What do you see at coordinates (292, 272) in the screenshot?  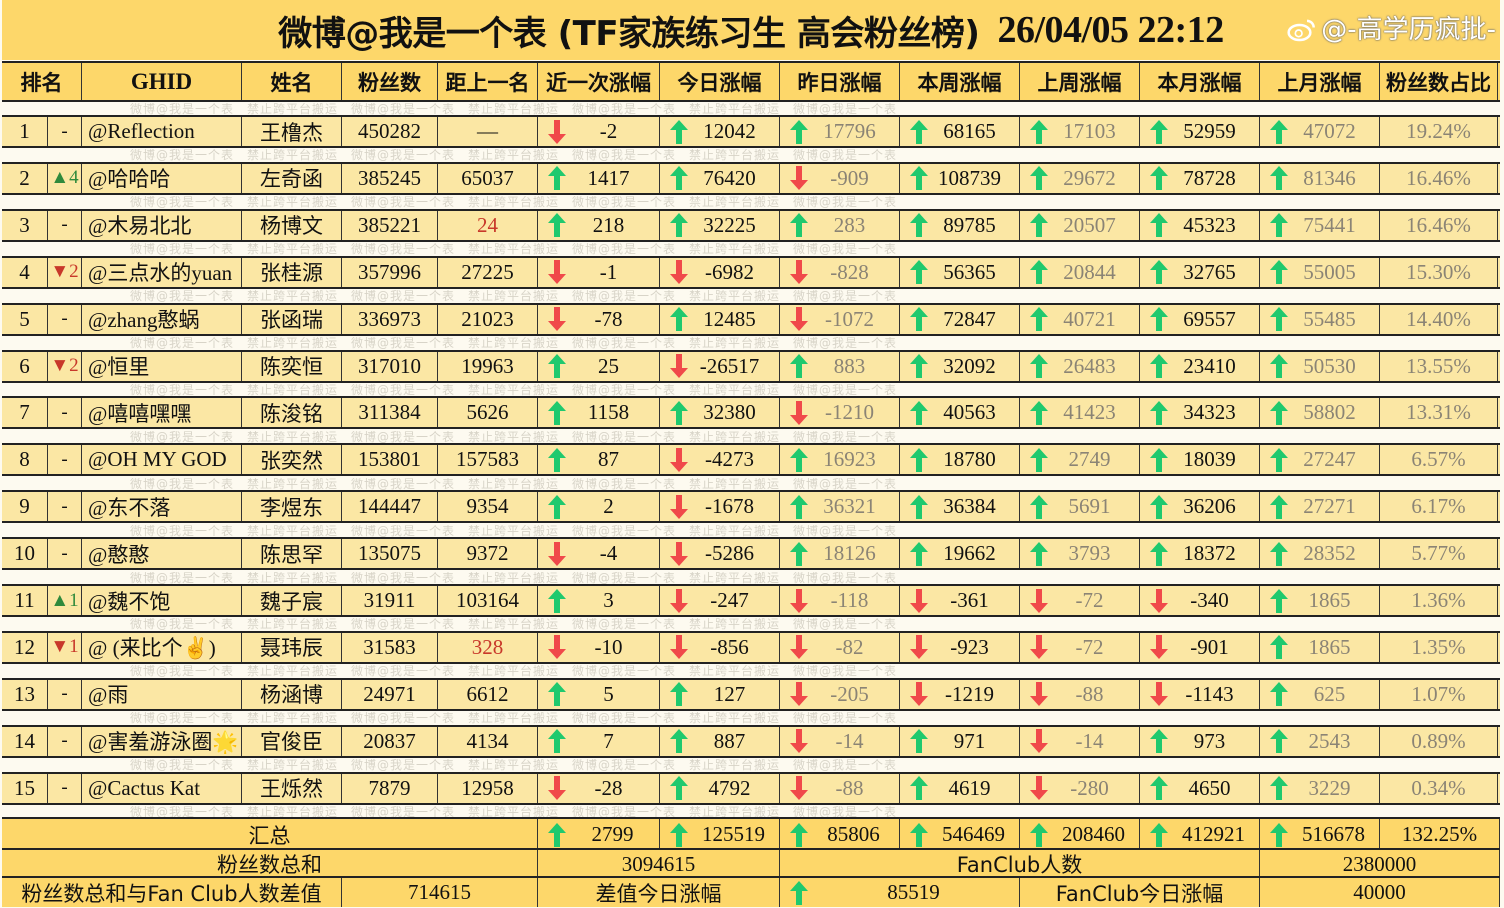 I see `member-name: 张桂源` at bounding box center [292, 272].